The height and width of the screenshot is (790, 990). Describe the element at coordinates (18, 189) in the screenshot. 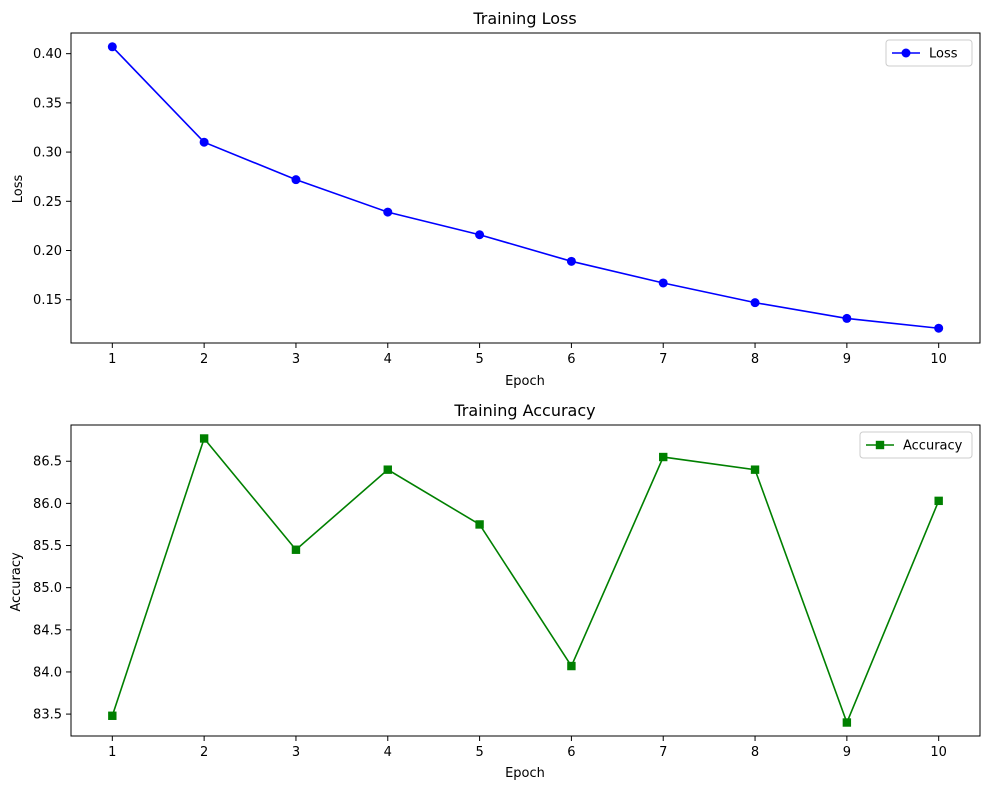

I see `loss-y-axis-label: Loss` at that location.